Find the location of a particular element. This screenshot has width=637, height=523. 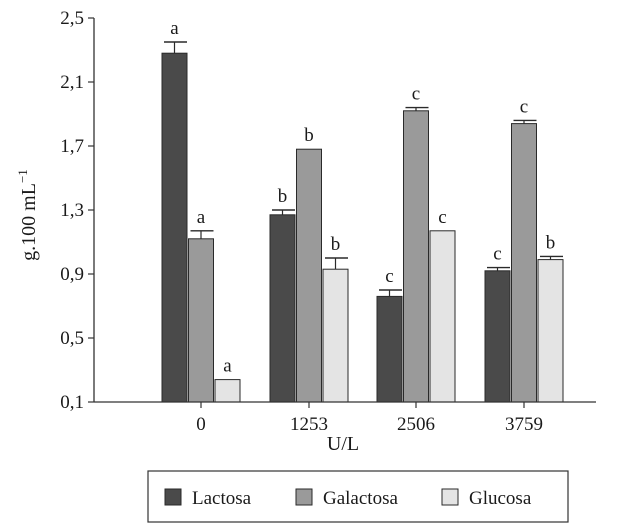

legend-swatch-lactosa is located at coordinates (173, 497).